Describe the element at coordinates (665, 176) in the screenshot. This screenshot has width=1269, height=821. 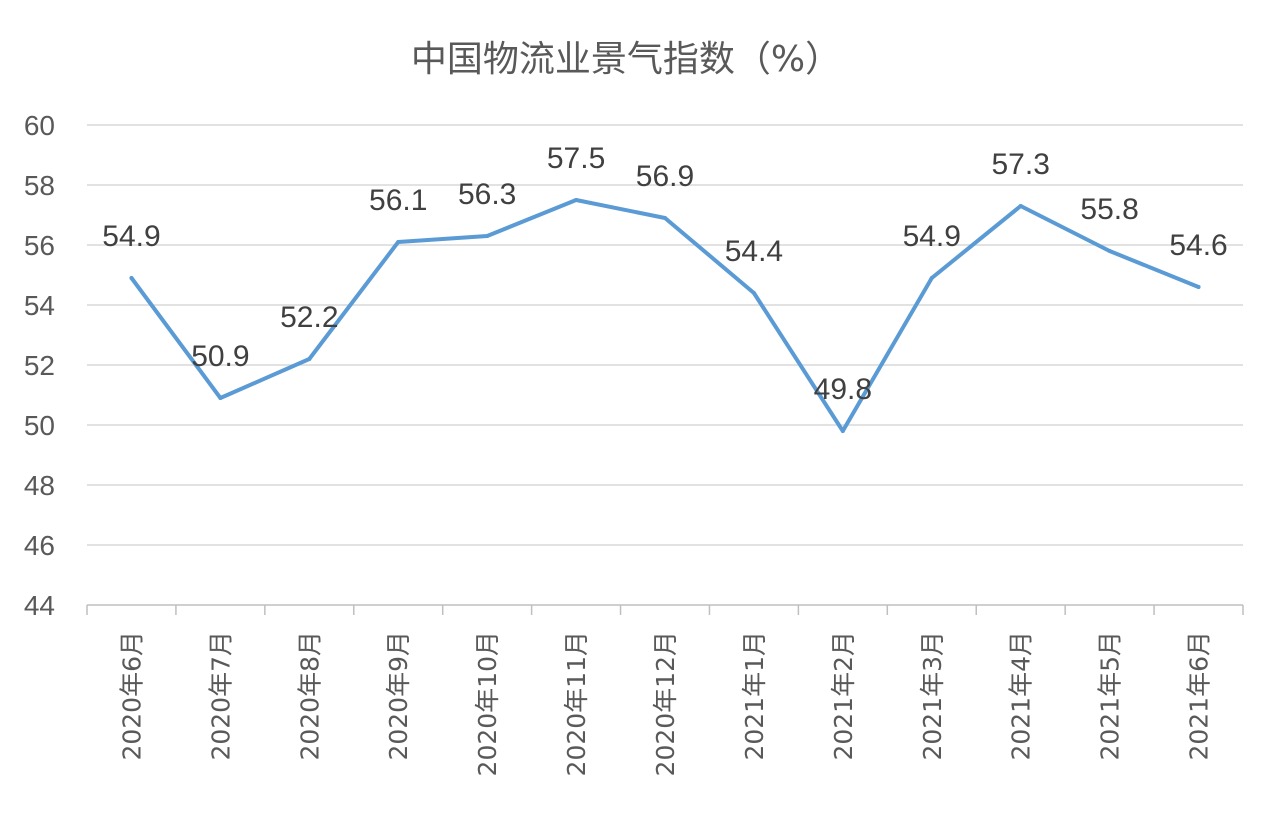
I see `data-label: 56.9` at that location.